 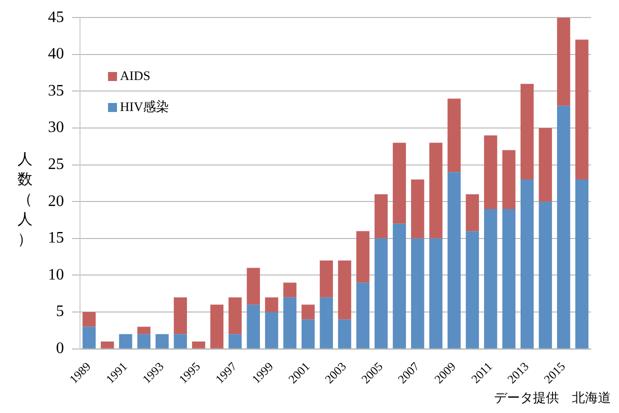 I want to click on y-tick-label: 35, so click(x=56, y=91).